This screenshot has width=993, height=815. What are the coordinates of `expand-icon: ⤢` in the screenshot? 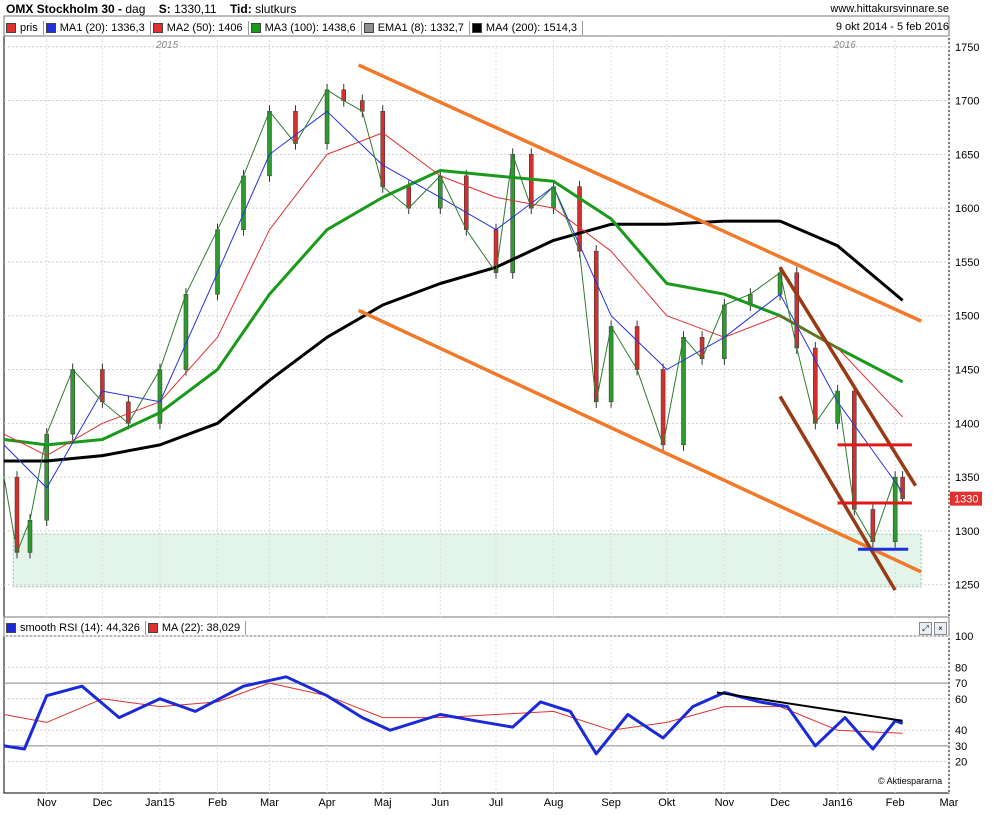 It's located at (925, 628).